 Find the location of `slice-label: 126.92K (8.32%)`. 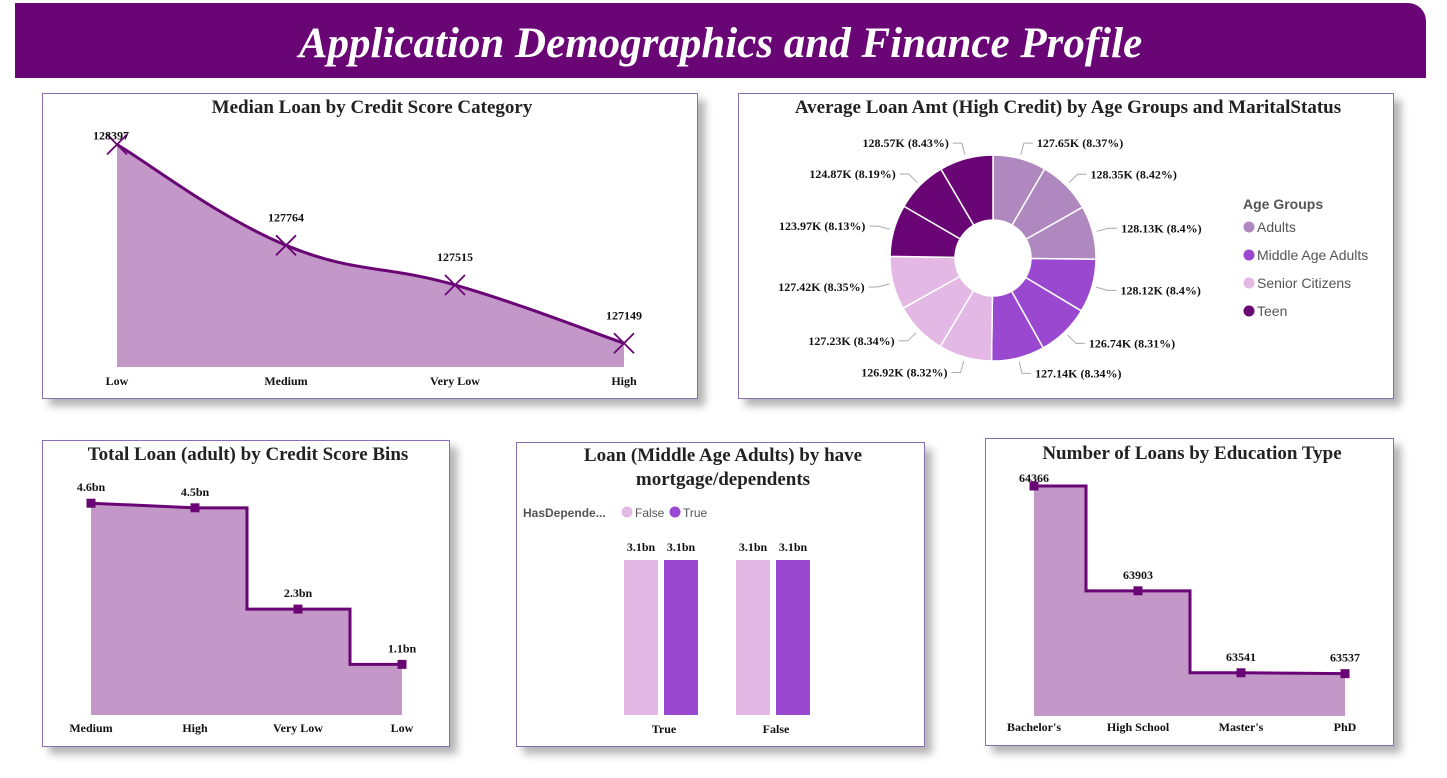

slice-label: 126.92K (8.32%) is located at coordinates (904, 372).